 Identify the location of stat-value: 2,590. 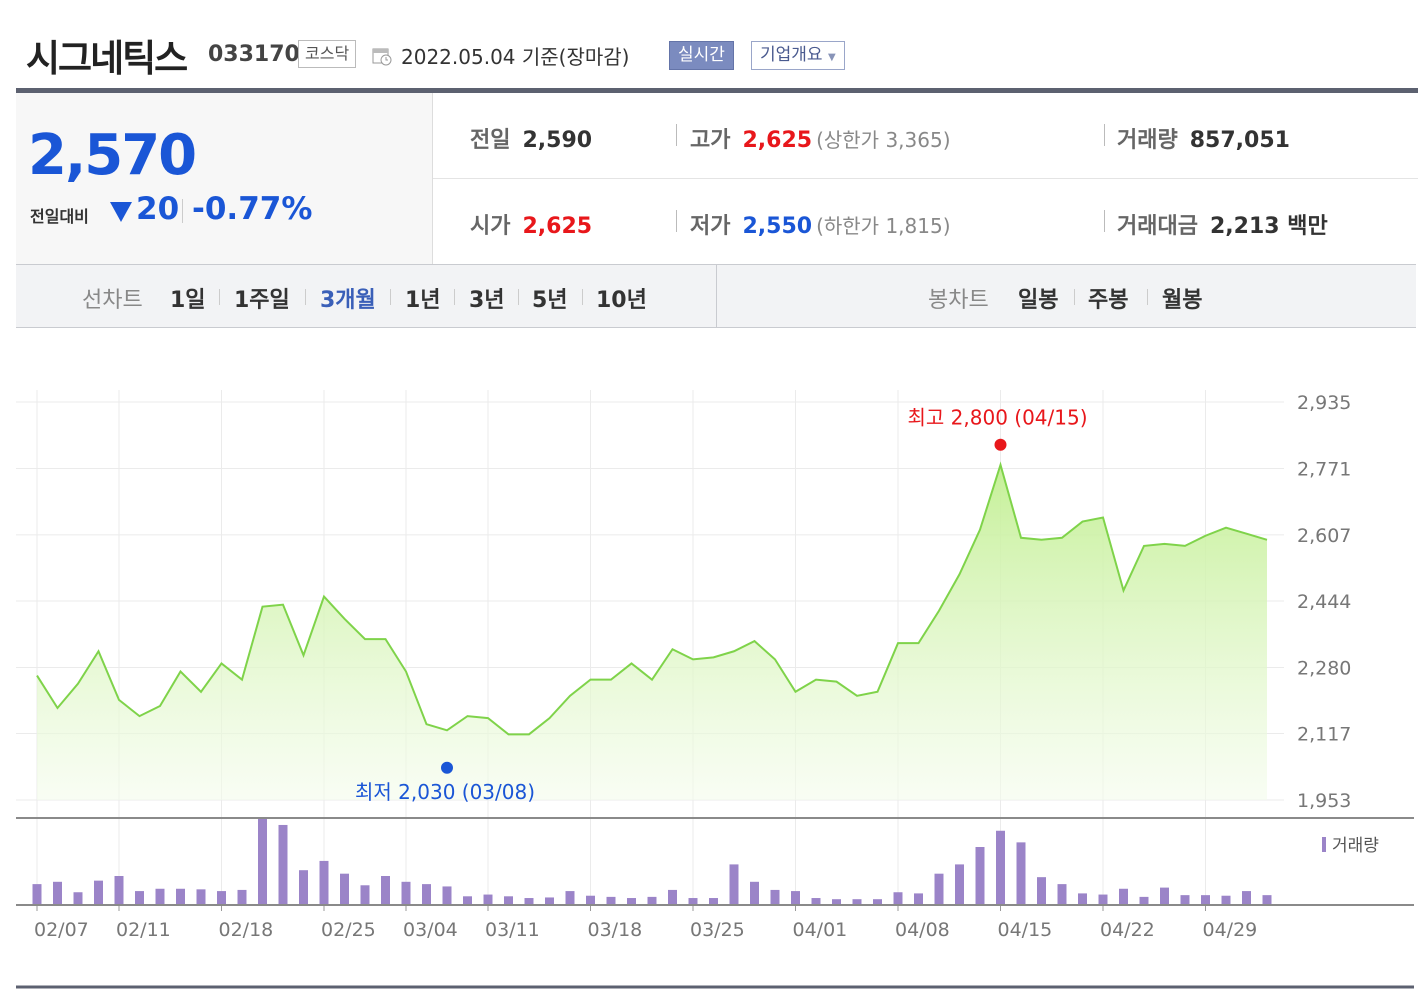
(557, 140).